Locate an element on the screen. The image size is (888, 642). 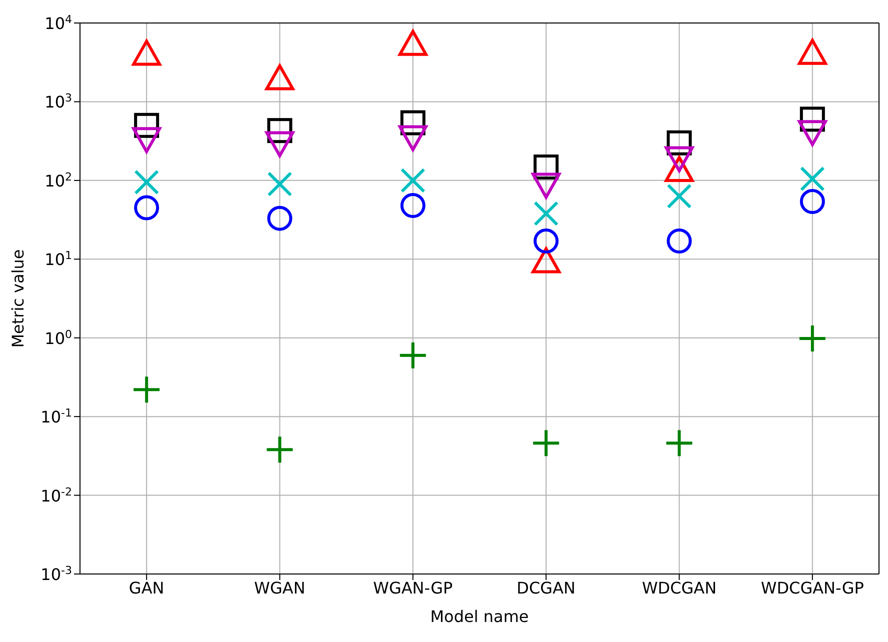
x-tick-label: WDCGAN is located at coordinates (679, 588).